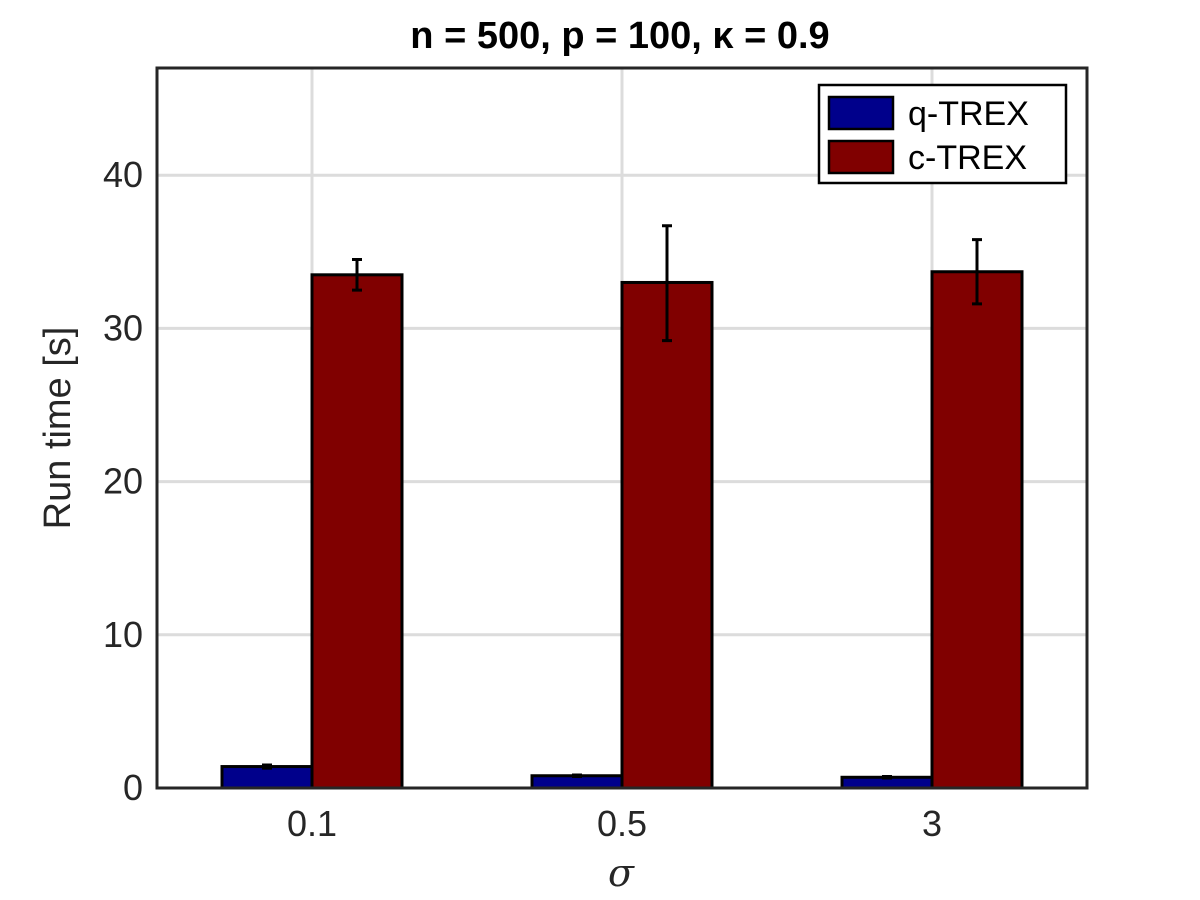 The width and height of the screenshot is (1200, 900). Describe the element at coordinates (968, 114) in the screenshot. I see `legend-label-q-trex: q-TREX` at that location.